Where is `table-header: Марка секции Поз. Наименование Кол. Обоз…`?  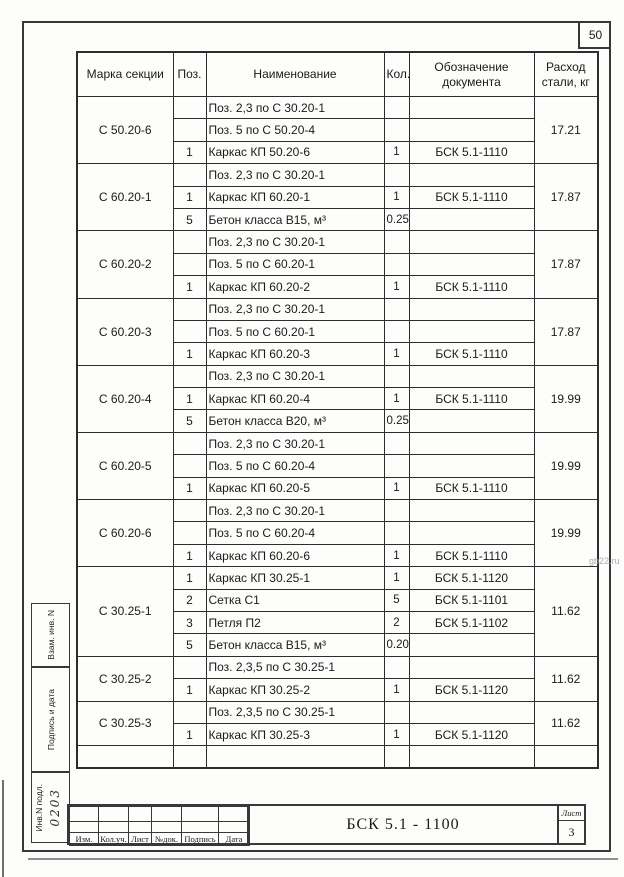 table-header: Марка секции Поз. Наименование Кол. Обоз… is located at coordinates (337, 74).